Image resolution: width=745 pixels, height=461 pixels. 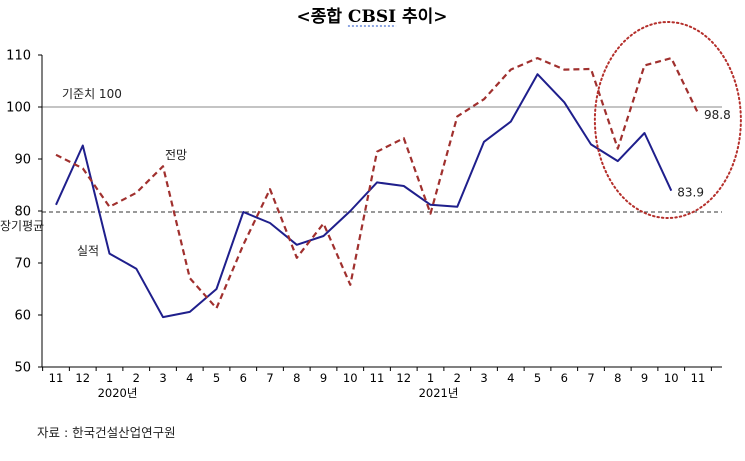 What do you see at coordinates (118, 393) in the screenshot?
I see `year-label: 2020년` at bounding box center [118, 393].